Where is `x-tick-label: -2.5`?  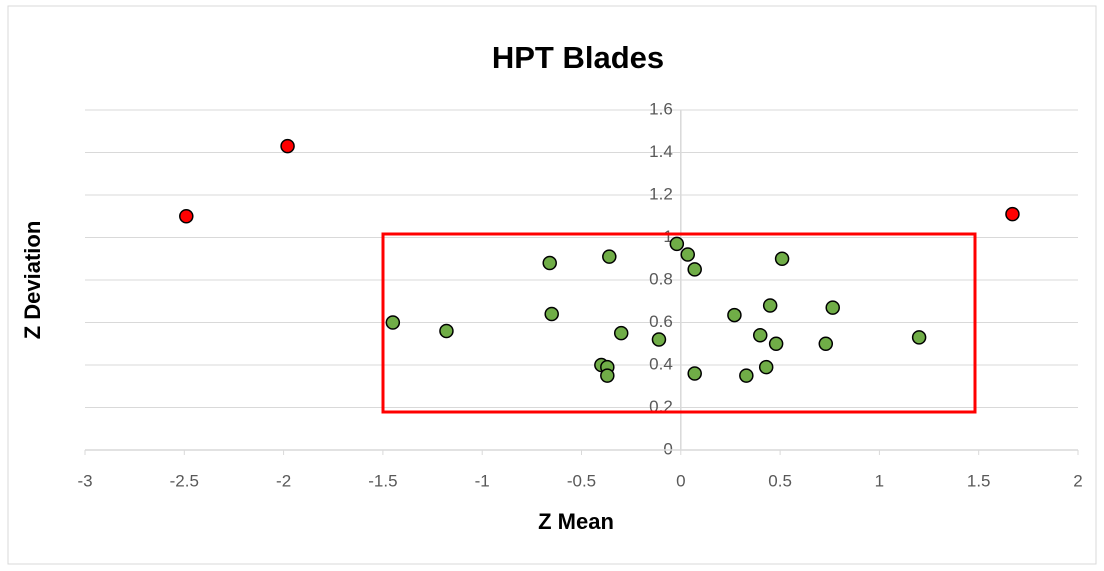 x-tick-label: -2.5 is located at coordinates (184, 480).